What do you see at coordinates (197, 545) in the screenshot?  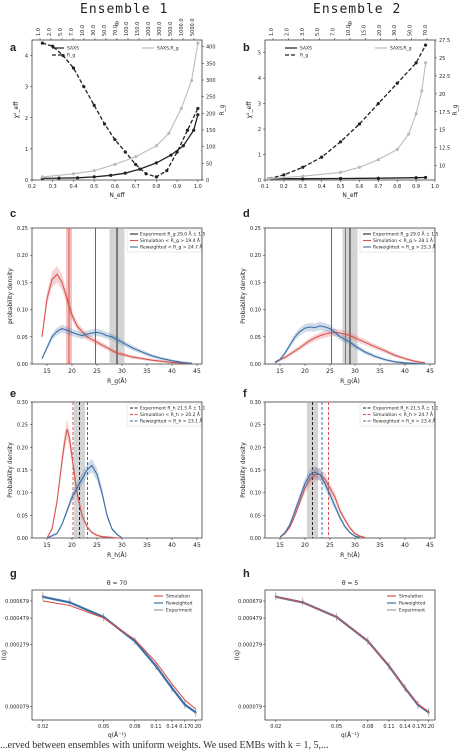 I see `x-tick-label-e: 45` at bounding box center [197, 545].